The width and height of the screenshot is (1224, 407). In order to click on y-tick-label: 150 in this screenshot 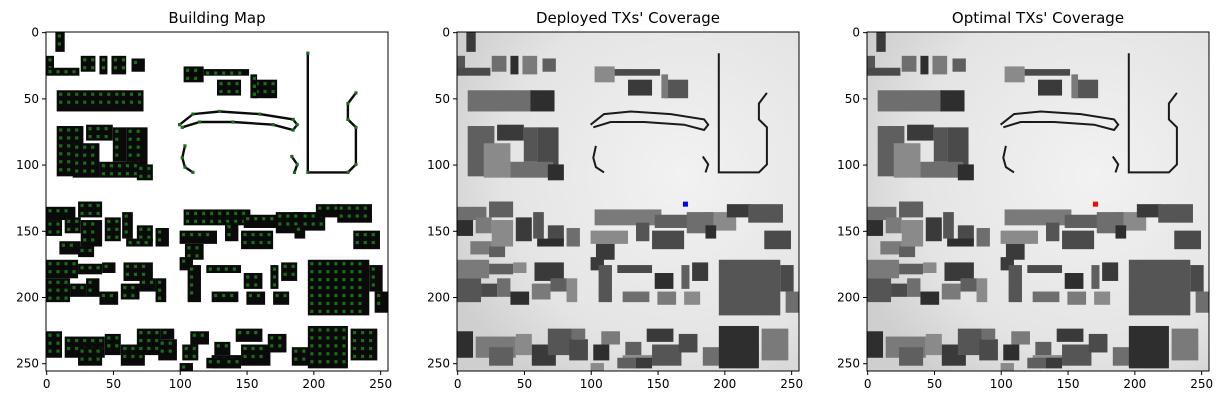, I will do `click(848, 231)`.